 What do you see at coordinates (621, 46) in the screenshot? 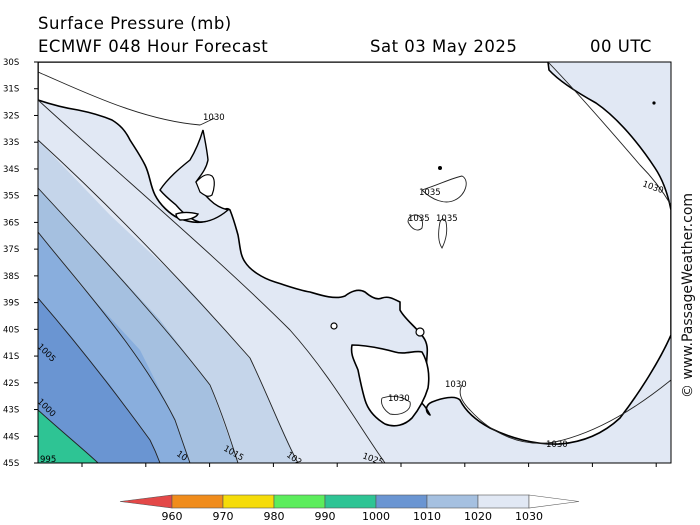
I see `forecast-time: 00 UTC` at bounding box center [621, 46].